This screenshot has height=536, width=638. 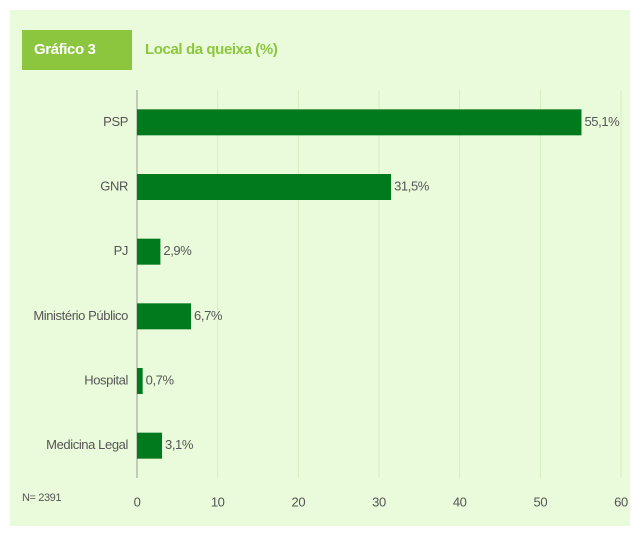 What do you see at coordinates (160, 379) in the screenshot?
I see `value-label: 0,7%` at bounding box center [160, 379].